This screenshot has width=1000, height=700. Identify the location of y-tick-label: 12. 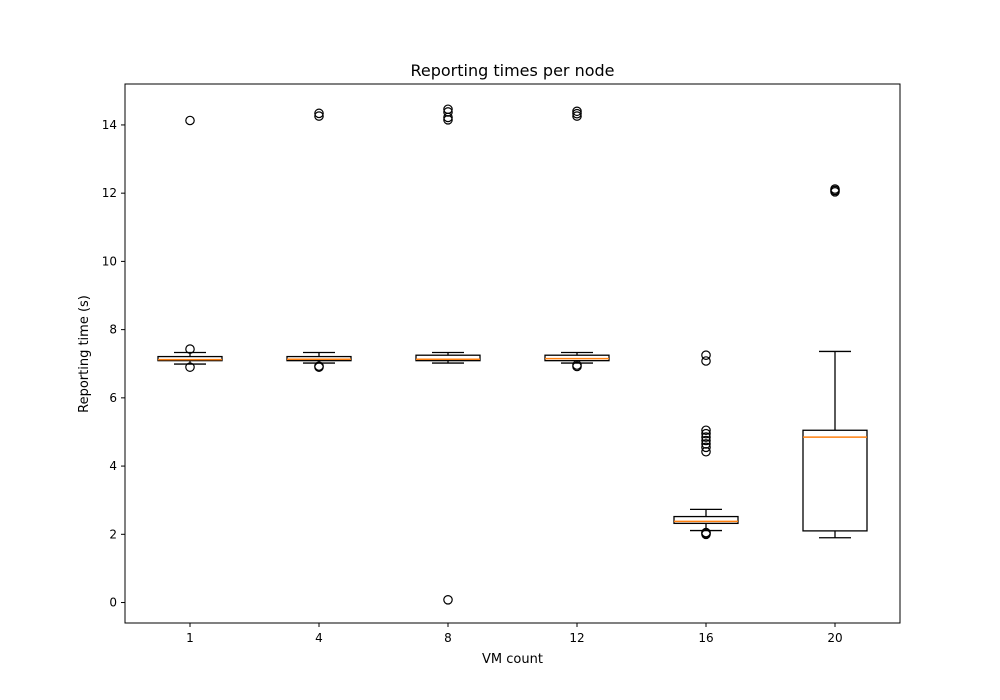
(109, 193).